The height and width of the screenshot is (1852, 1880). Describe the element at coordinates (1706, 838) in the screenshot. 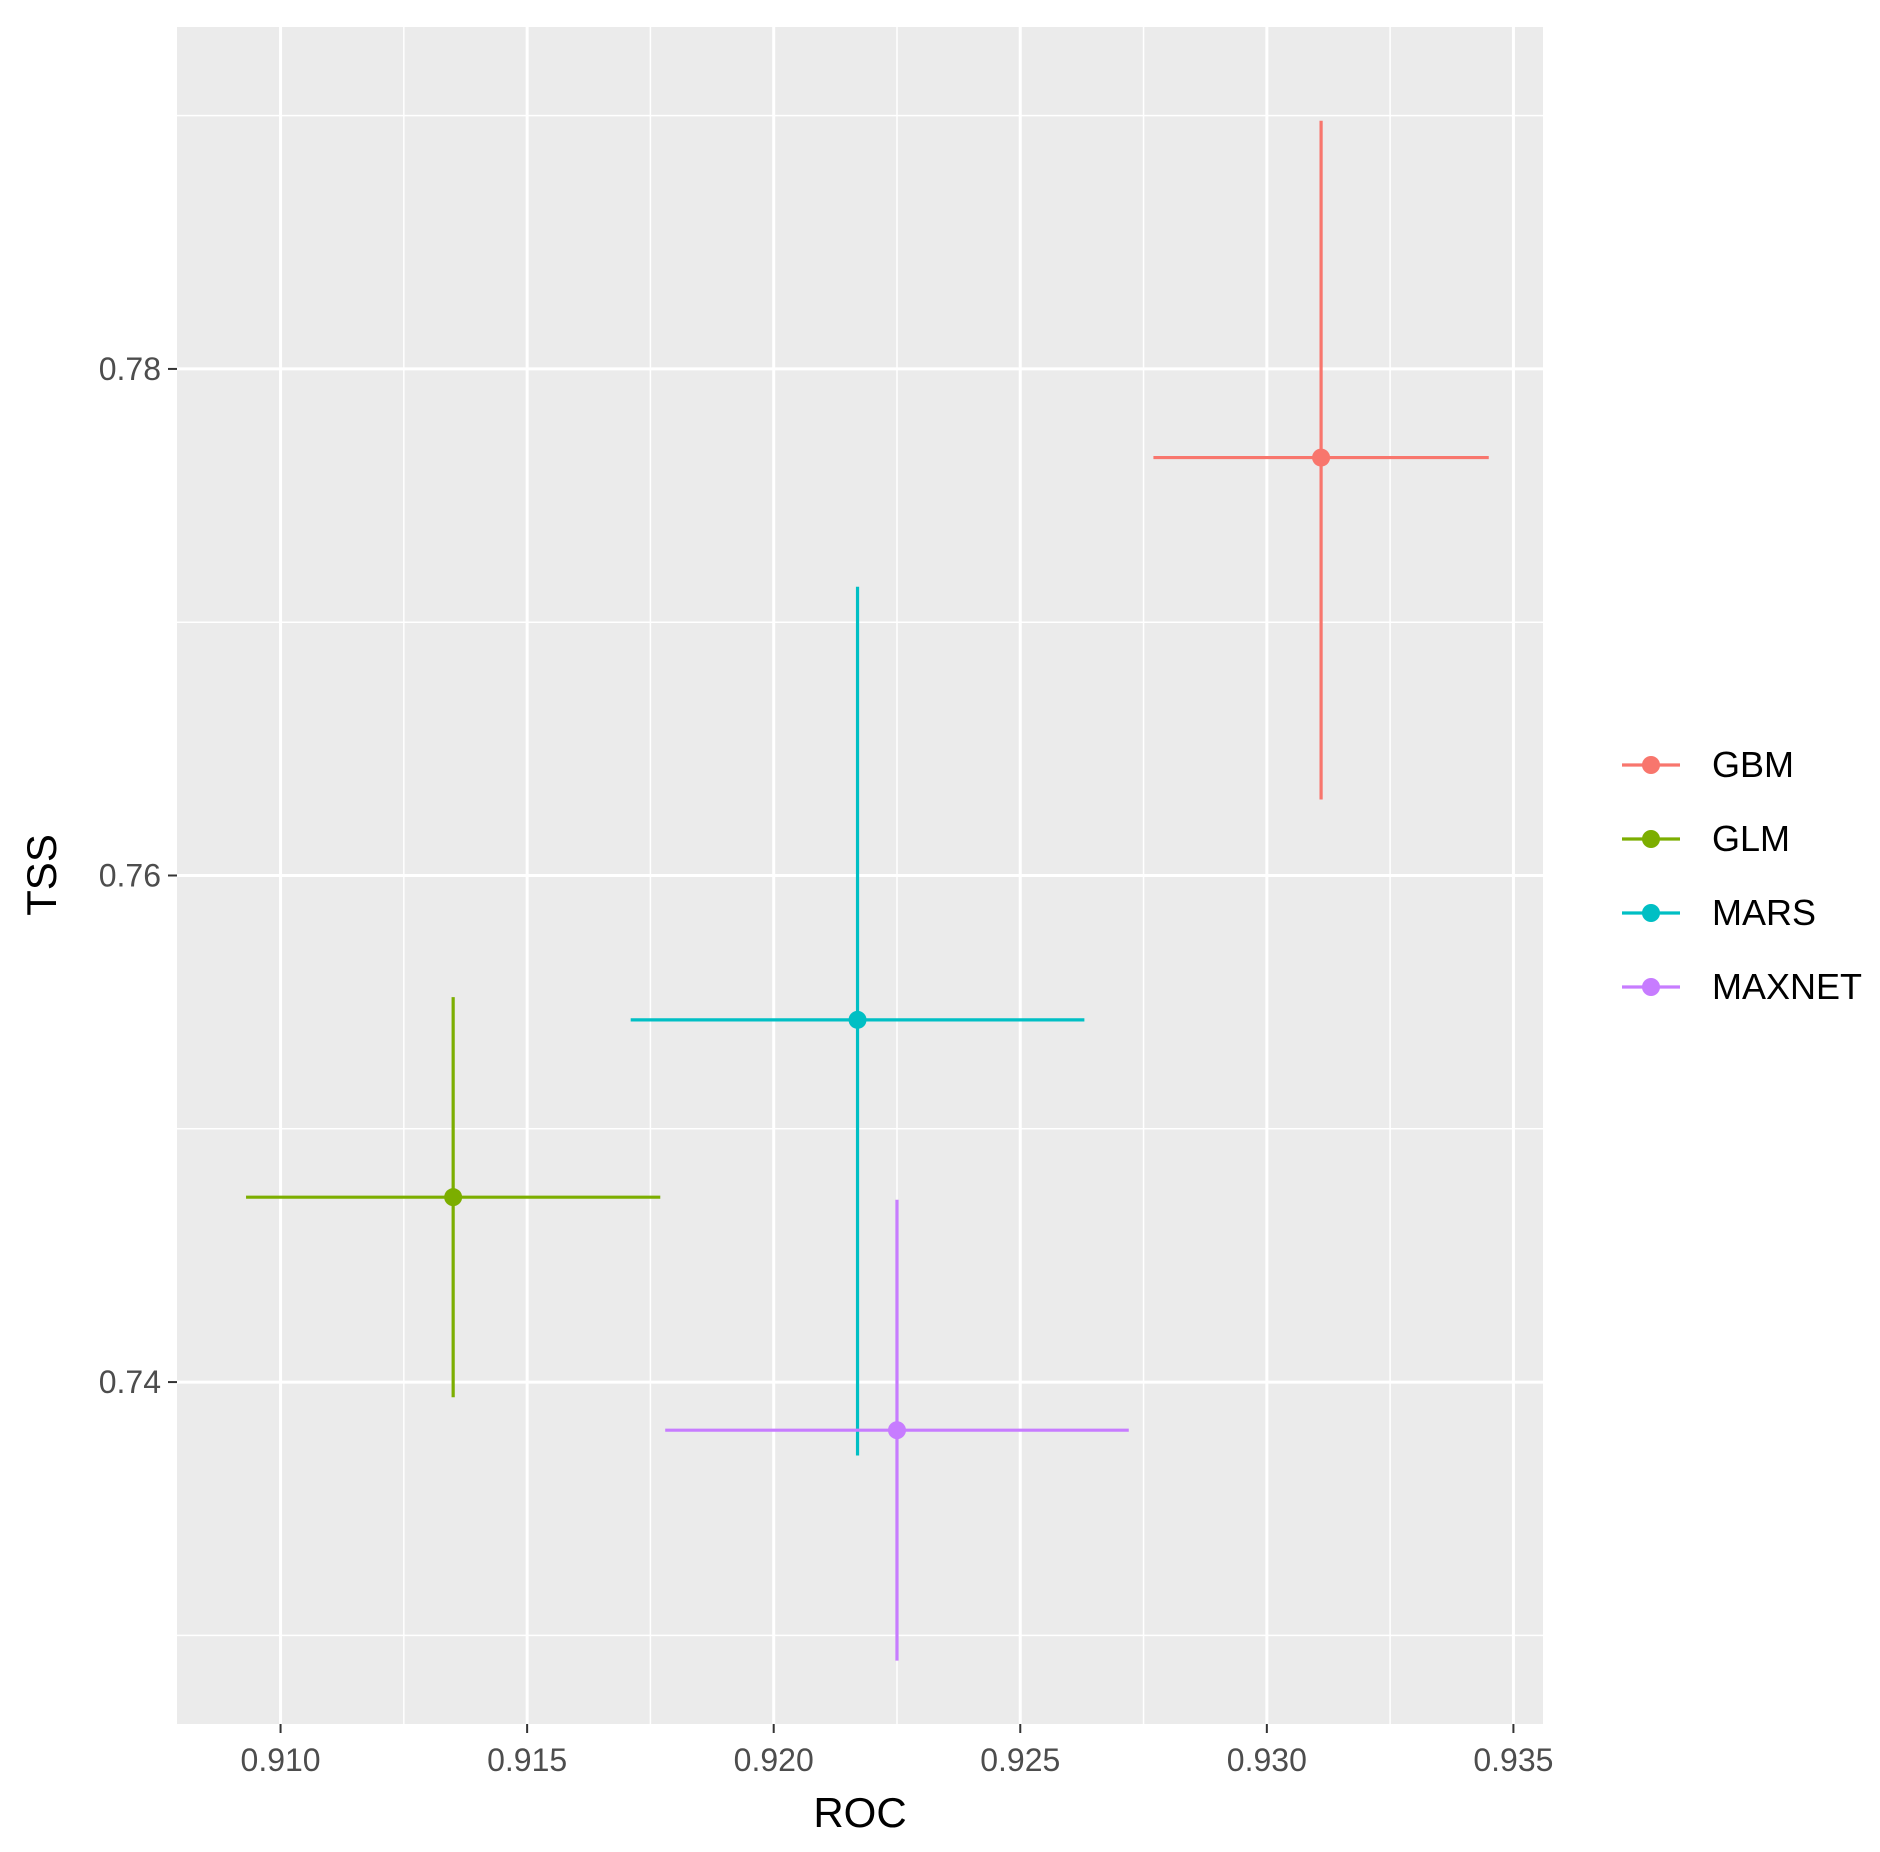

I see `legend-item-glm: GLM` at that location.